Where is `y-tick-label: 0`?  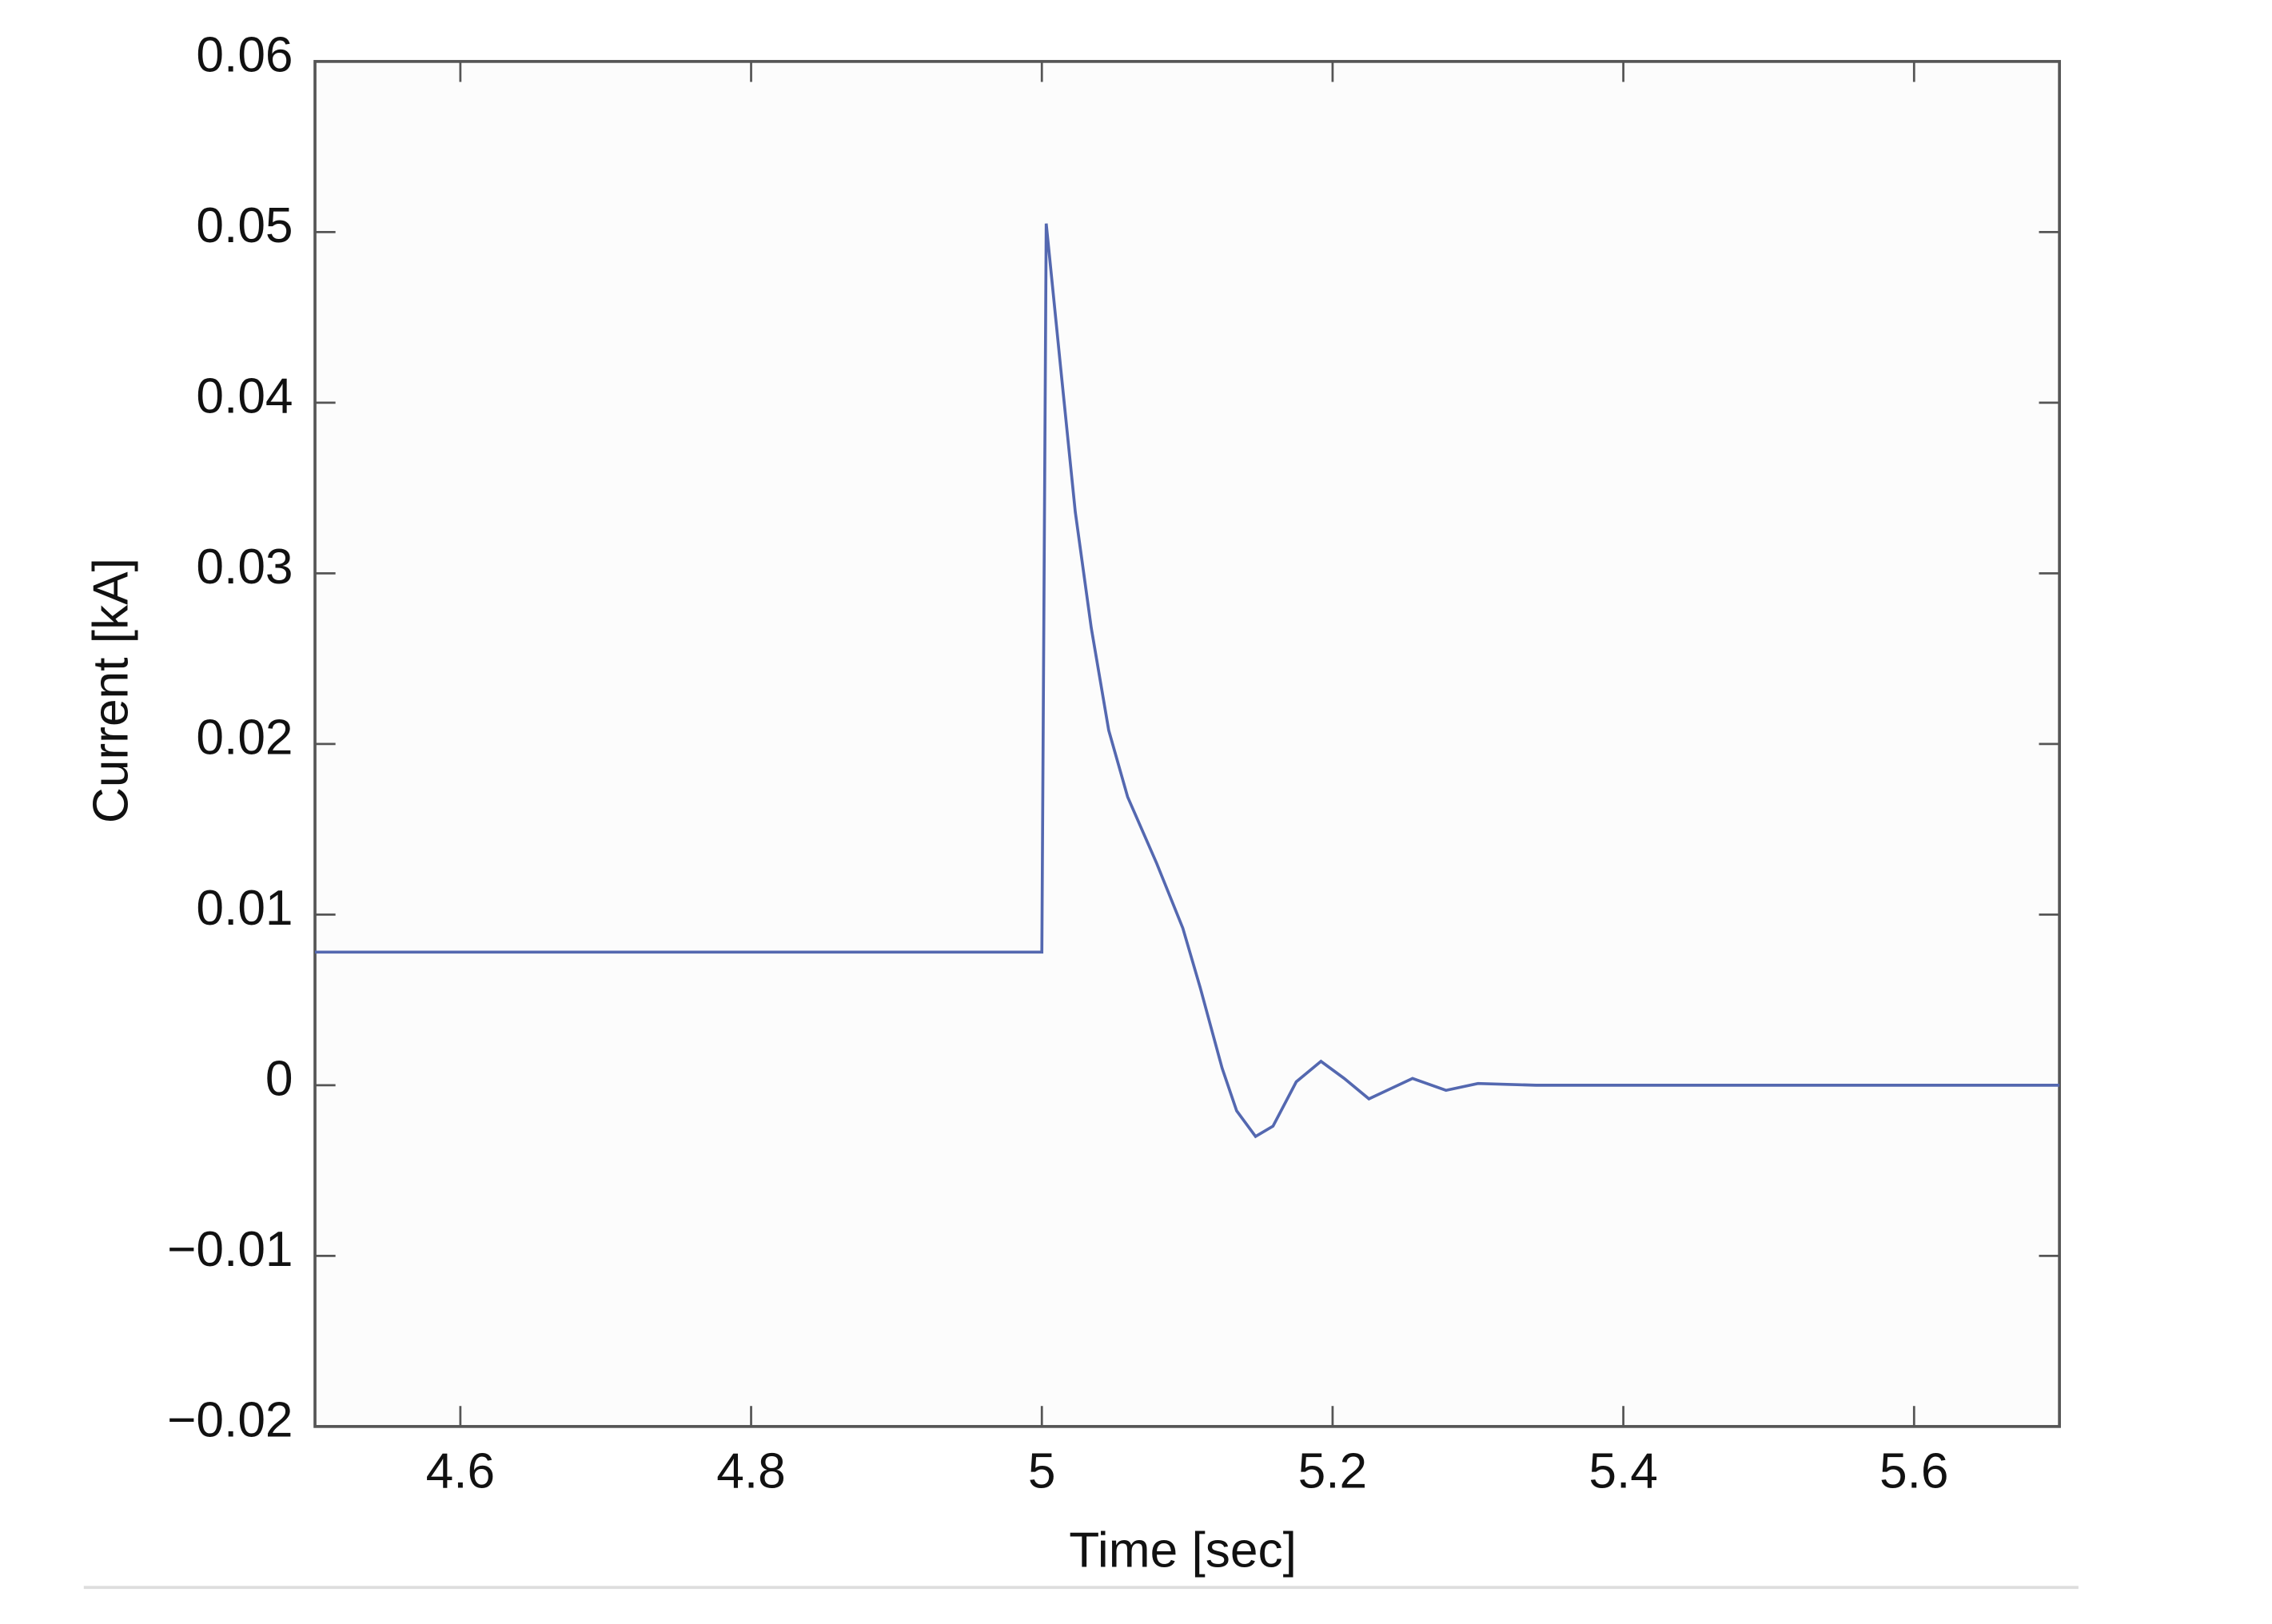 y-tick-label: 0 is located at coordinates (279, 1079).